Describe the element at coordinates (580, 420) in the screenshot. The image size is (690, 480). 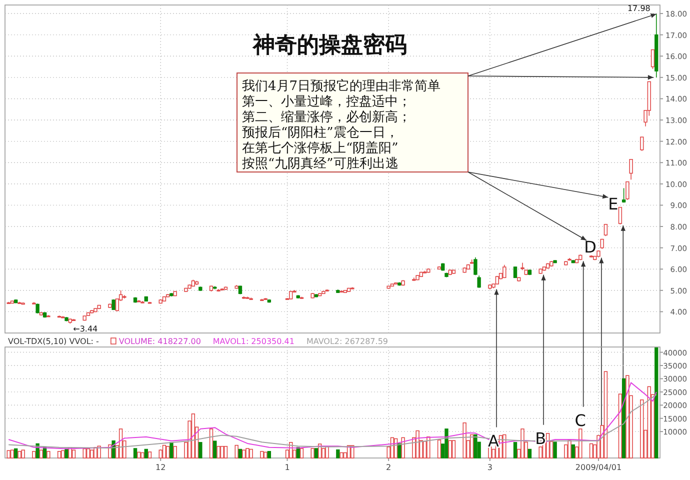
I see `annotation: C` at that location.